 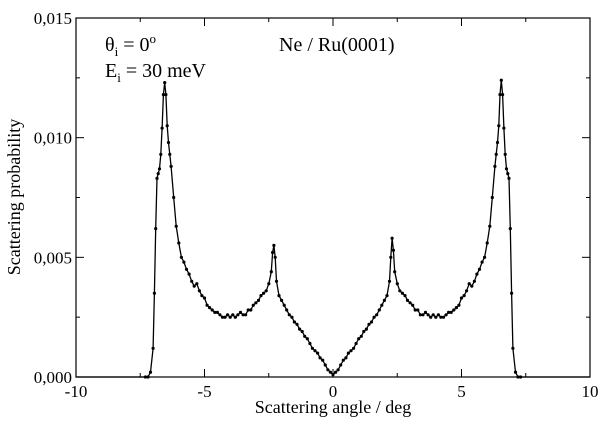 I want to click on y-tick-label: 0,015, so click(x=53, y=18).